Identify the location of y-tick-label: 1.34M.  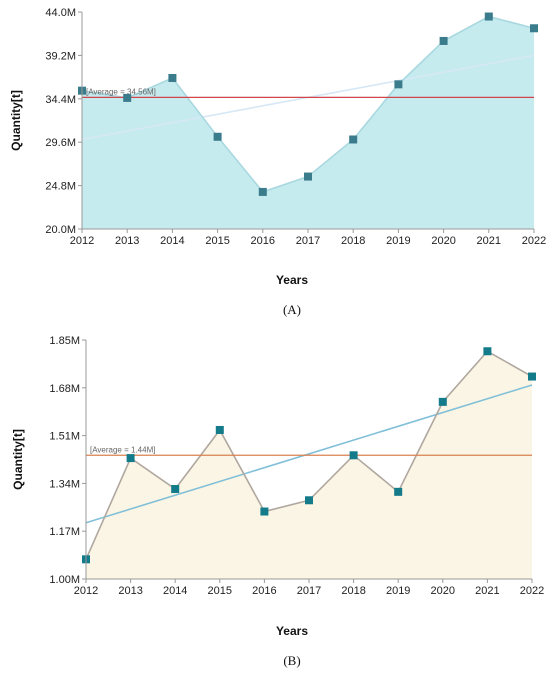
(64, 484).